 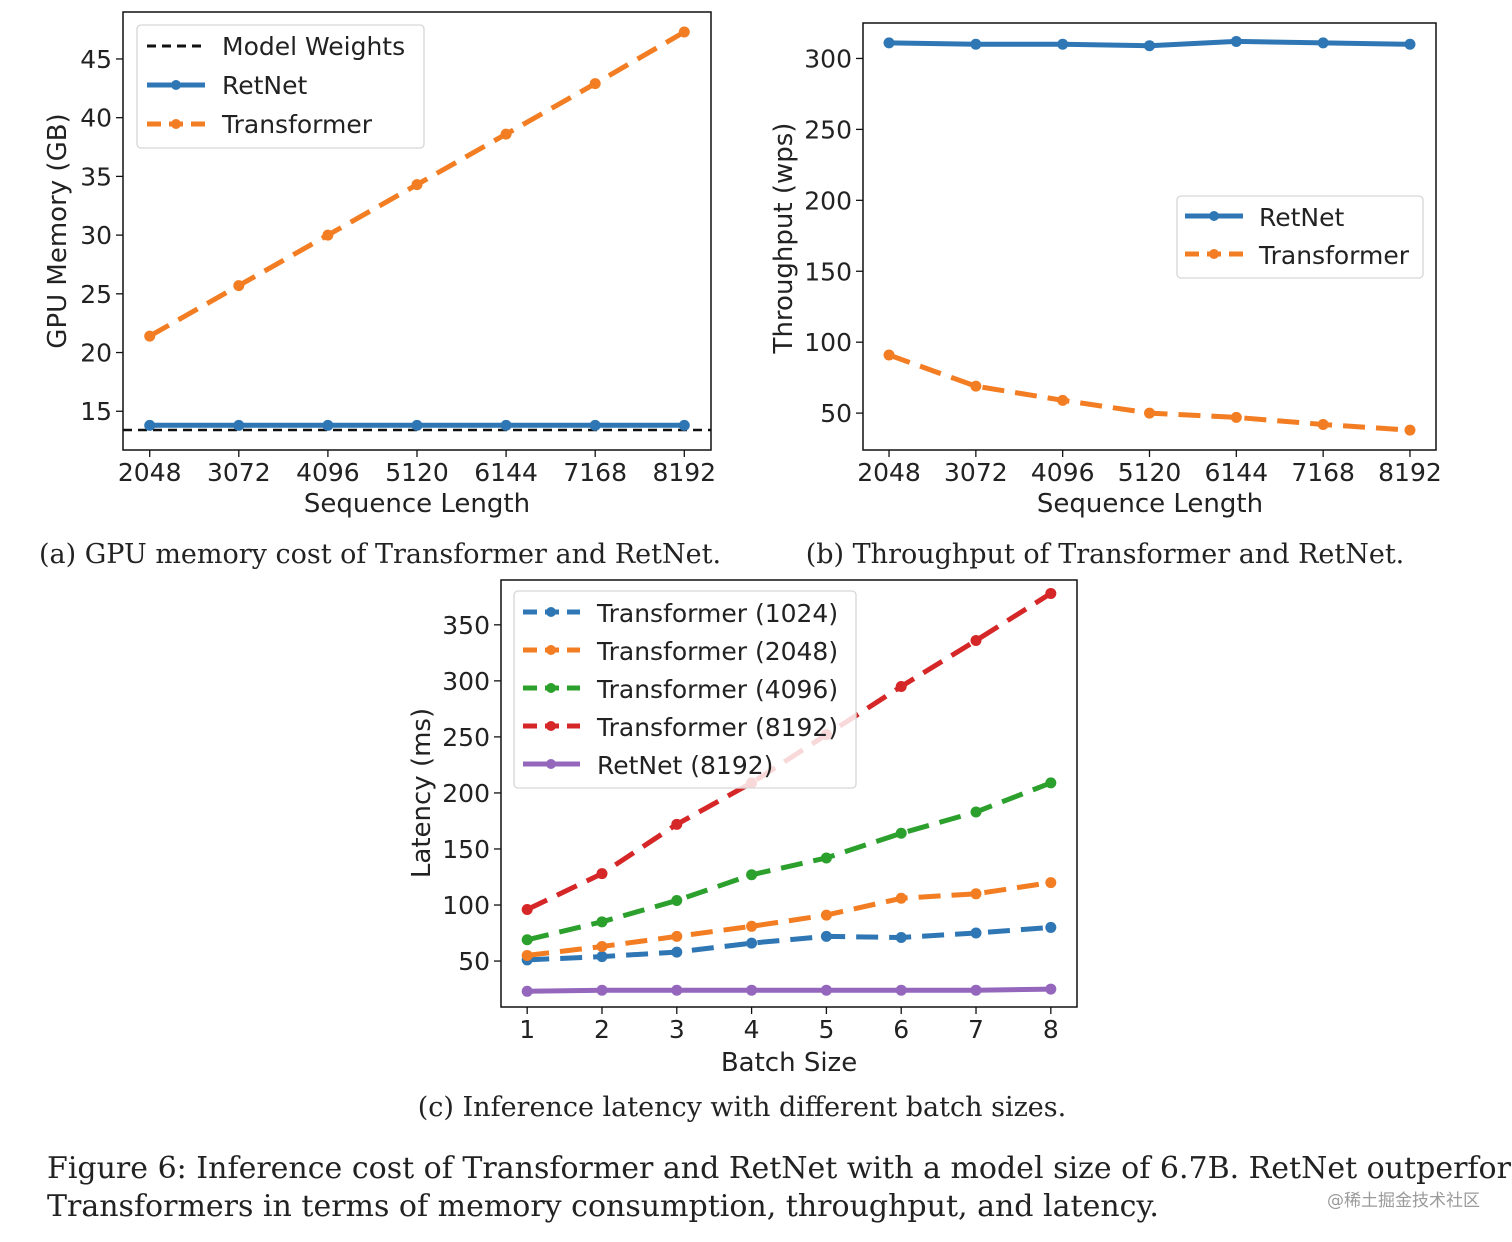 What do you see at coordinates (527, 1029) in the screenshot?
I see `panel-c-x-tick-label-1: 1` at bounding box center [527, 1029].